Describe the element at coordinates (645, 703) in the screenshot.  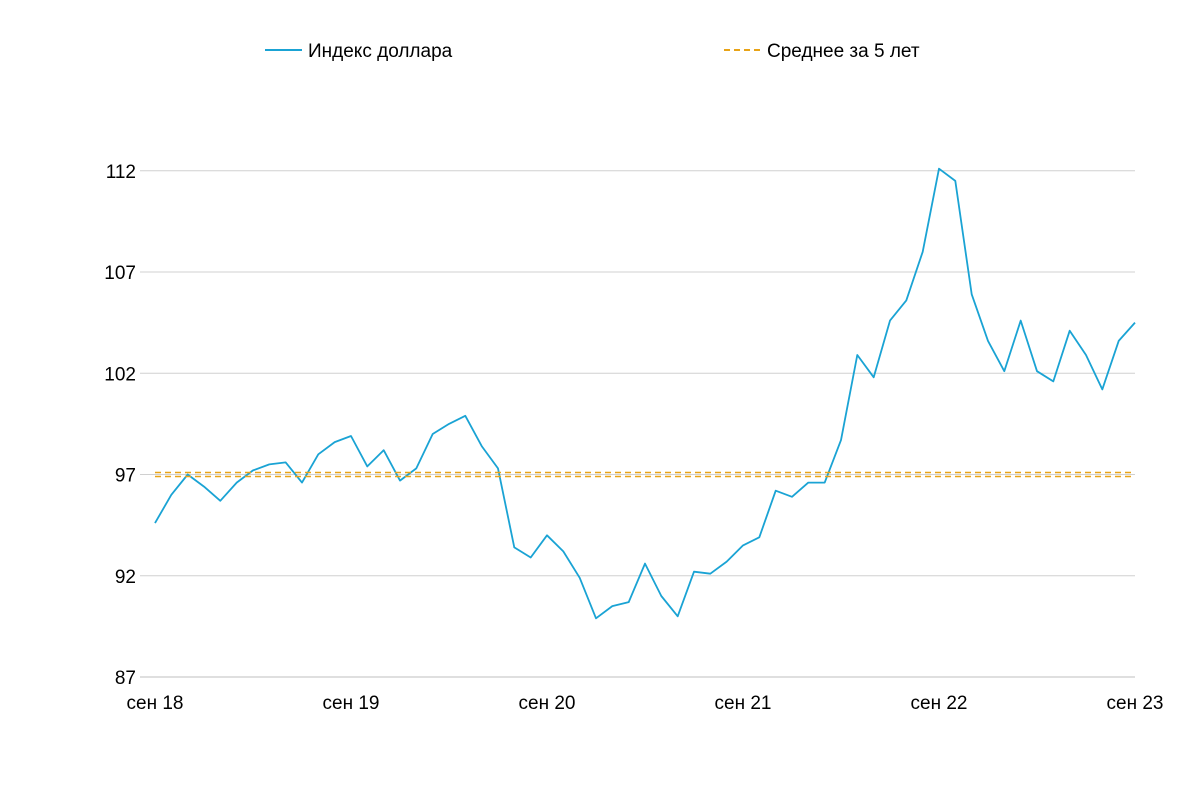
I see `x-axis-tick-labels: сен 18 сен 19 сен 20 сен 21 сен 22 сен 23` at that location.